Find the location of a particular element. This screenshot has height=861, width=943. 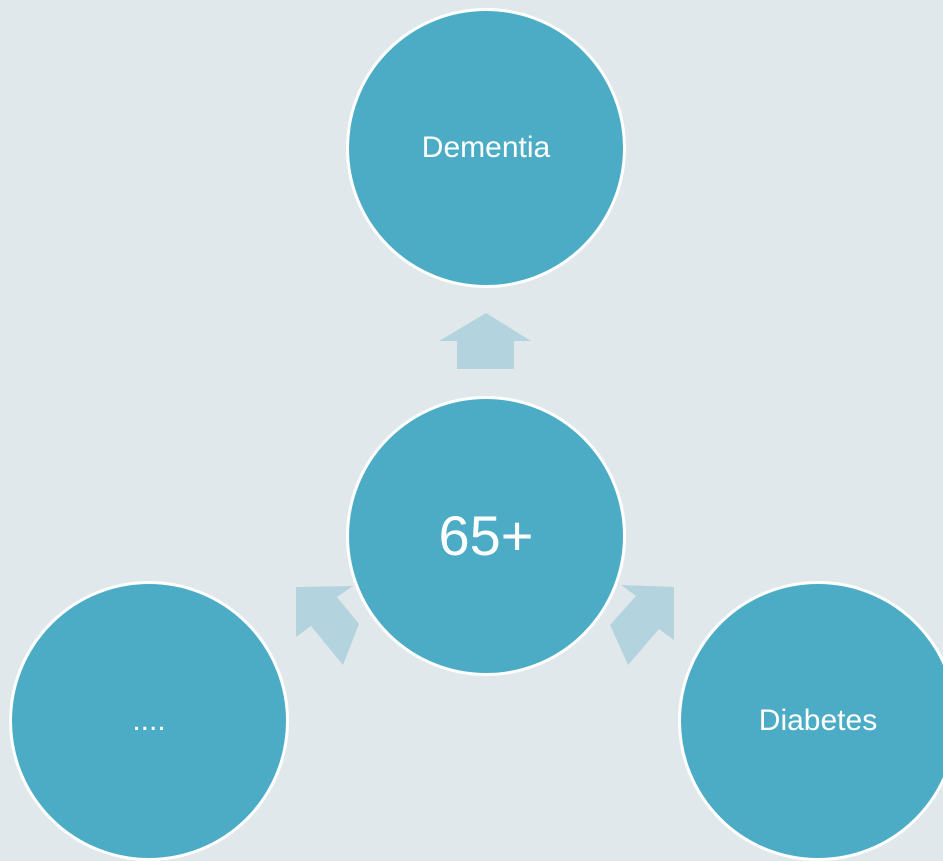

node-diabetes: Diabetes is located at coordinates (810, 721).